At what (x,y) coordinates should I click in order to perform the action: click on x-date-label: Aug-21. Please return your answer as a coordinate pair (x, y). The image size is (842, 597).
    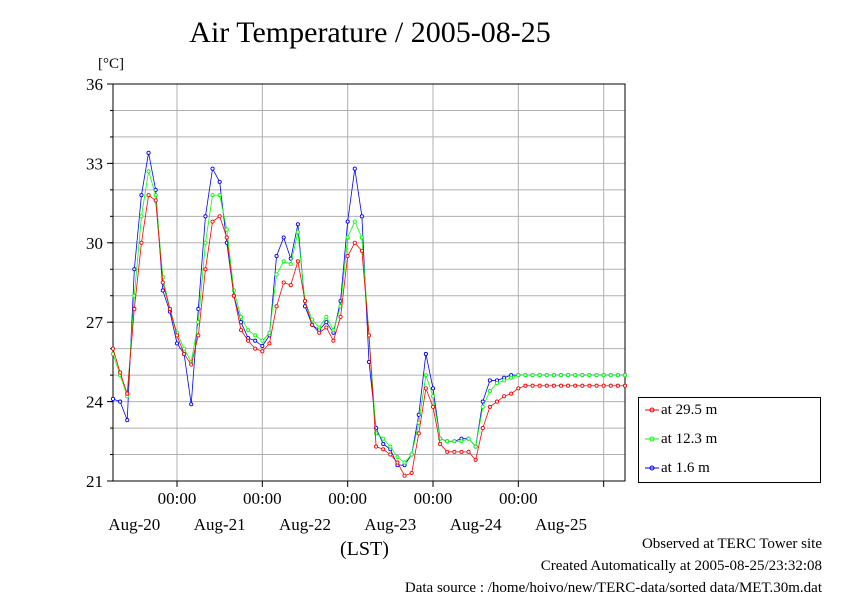
    Looking at the image, I should click on (220, 524).